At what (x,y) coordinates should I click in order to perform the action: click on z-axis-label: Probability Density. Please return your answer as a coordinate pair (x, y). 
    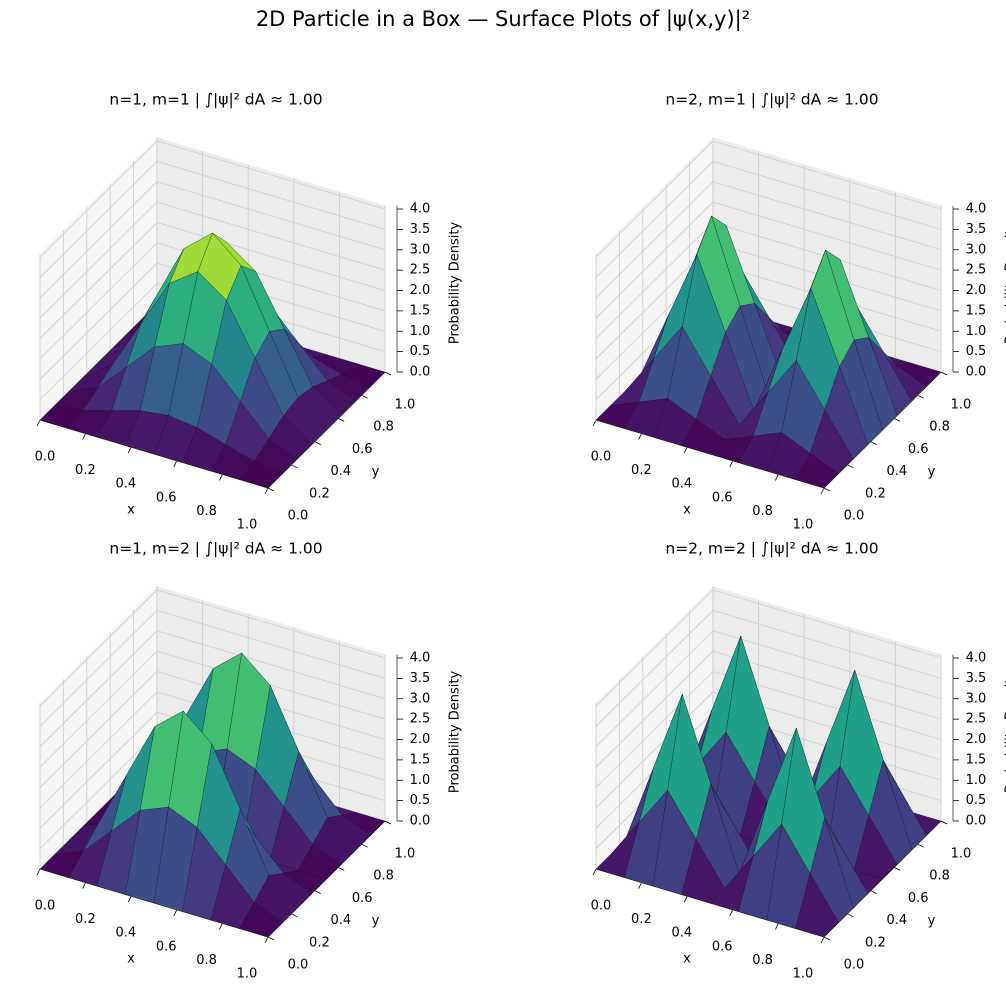
    Looking at the image, I should click on (1005, 732).